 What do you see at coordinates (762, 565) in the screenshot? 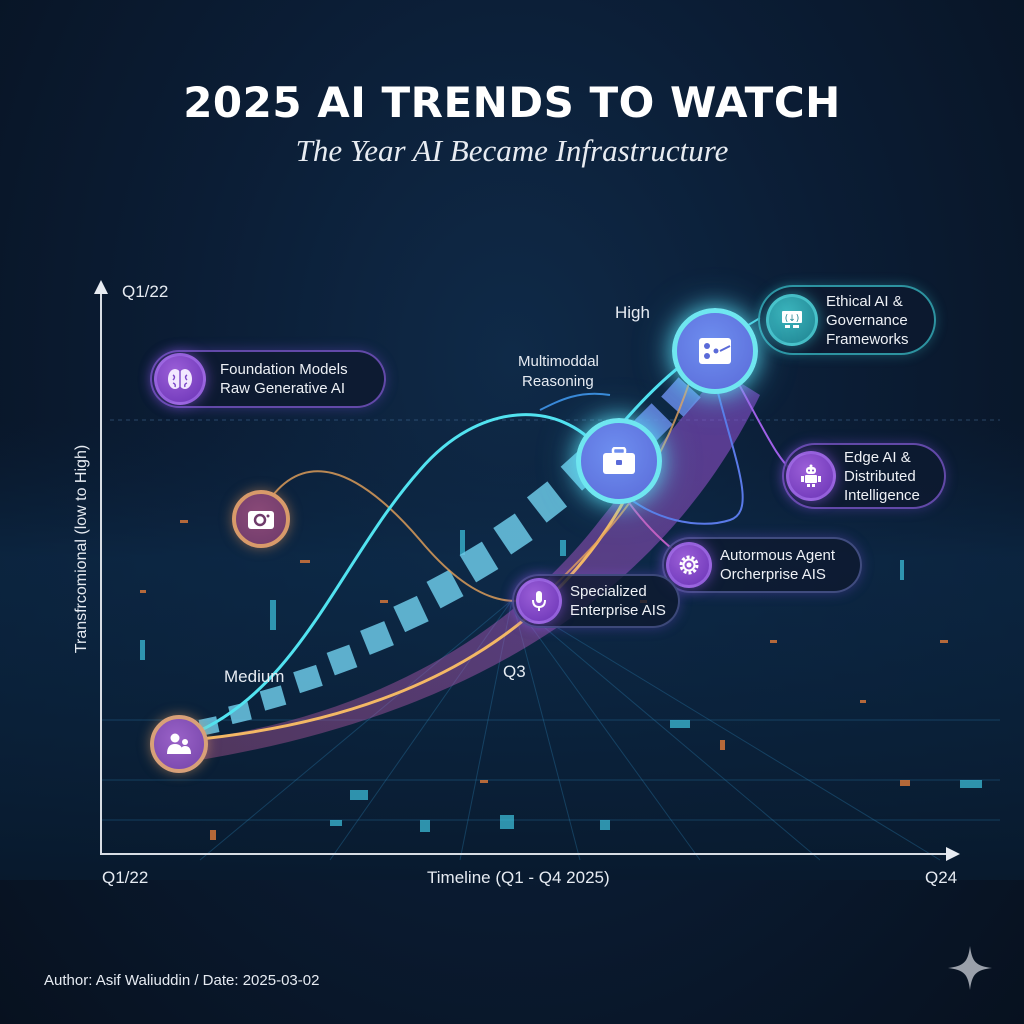
I see `trend-autonomous-agent: Autormous Agent Orcherprise AIS` at bounding box center [762, 565].